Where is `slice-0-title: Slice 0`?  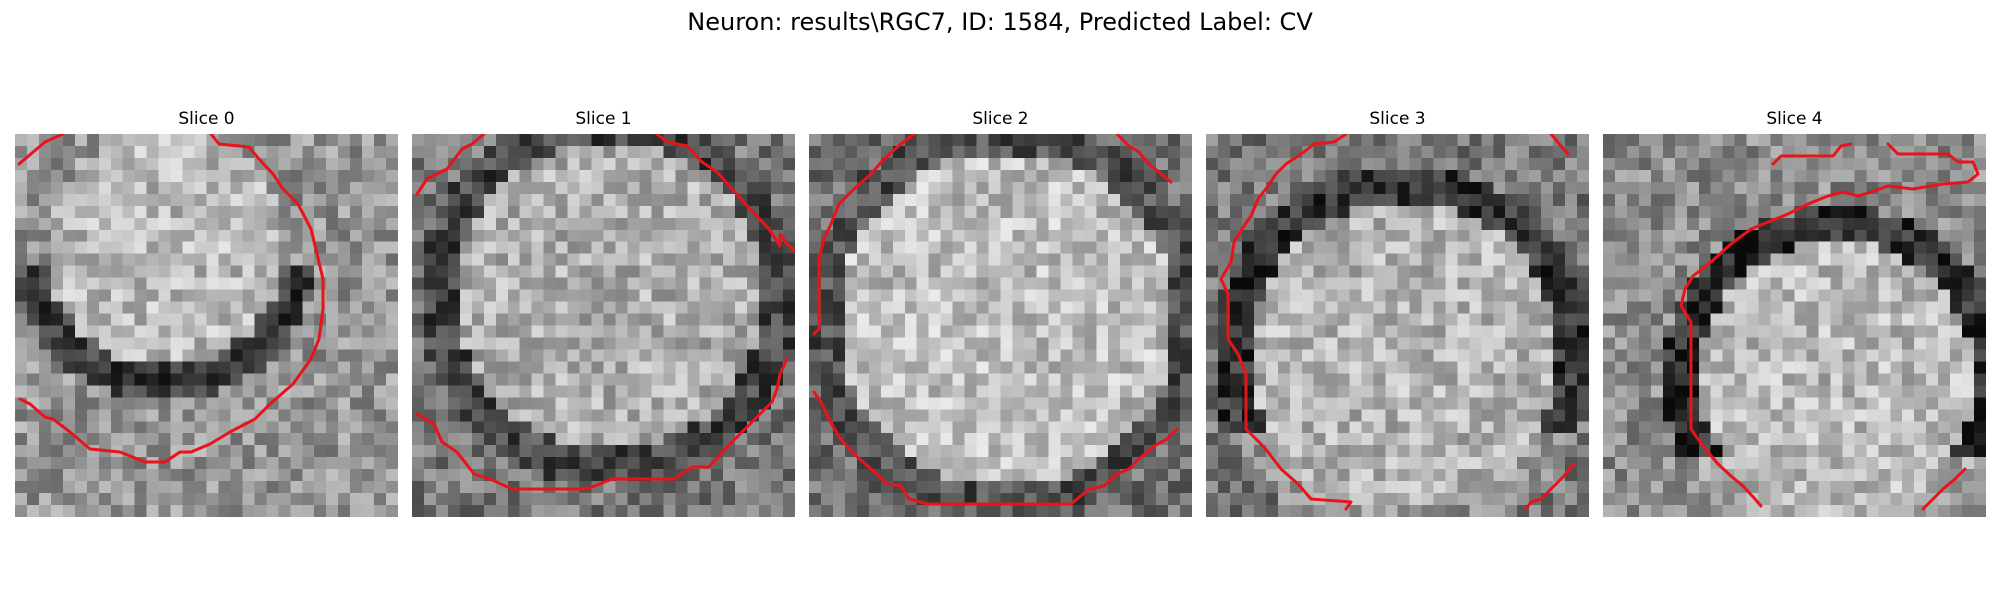 slice-0-title: Slice 0 is located at coordinates (206, 119).